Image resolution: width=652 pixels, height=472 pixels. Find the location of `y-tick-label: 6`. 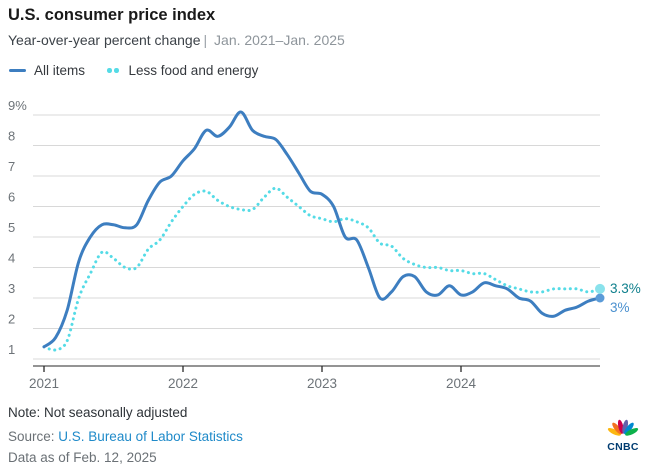

y-tick-label: 6 is located at coordinates (11, 197).